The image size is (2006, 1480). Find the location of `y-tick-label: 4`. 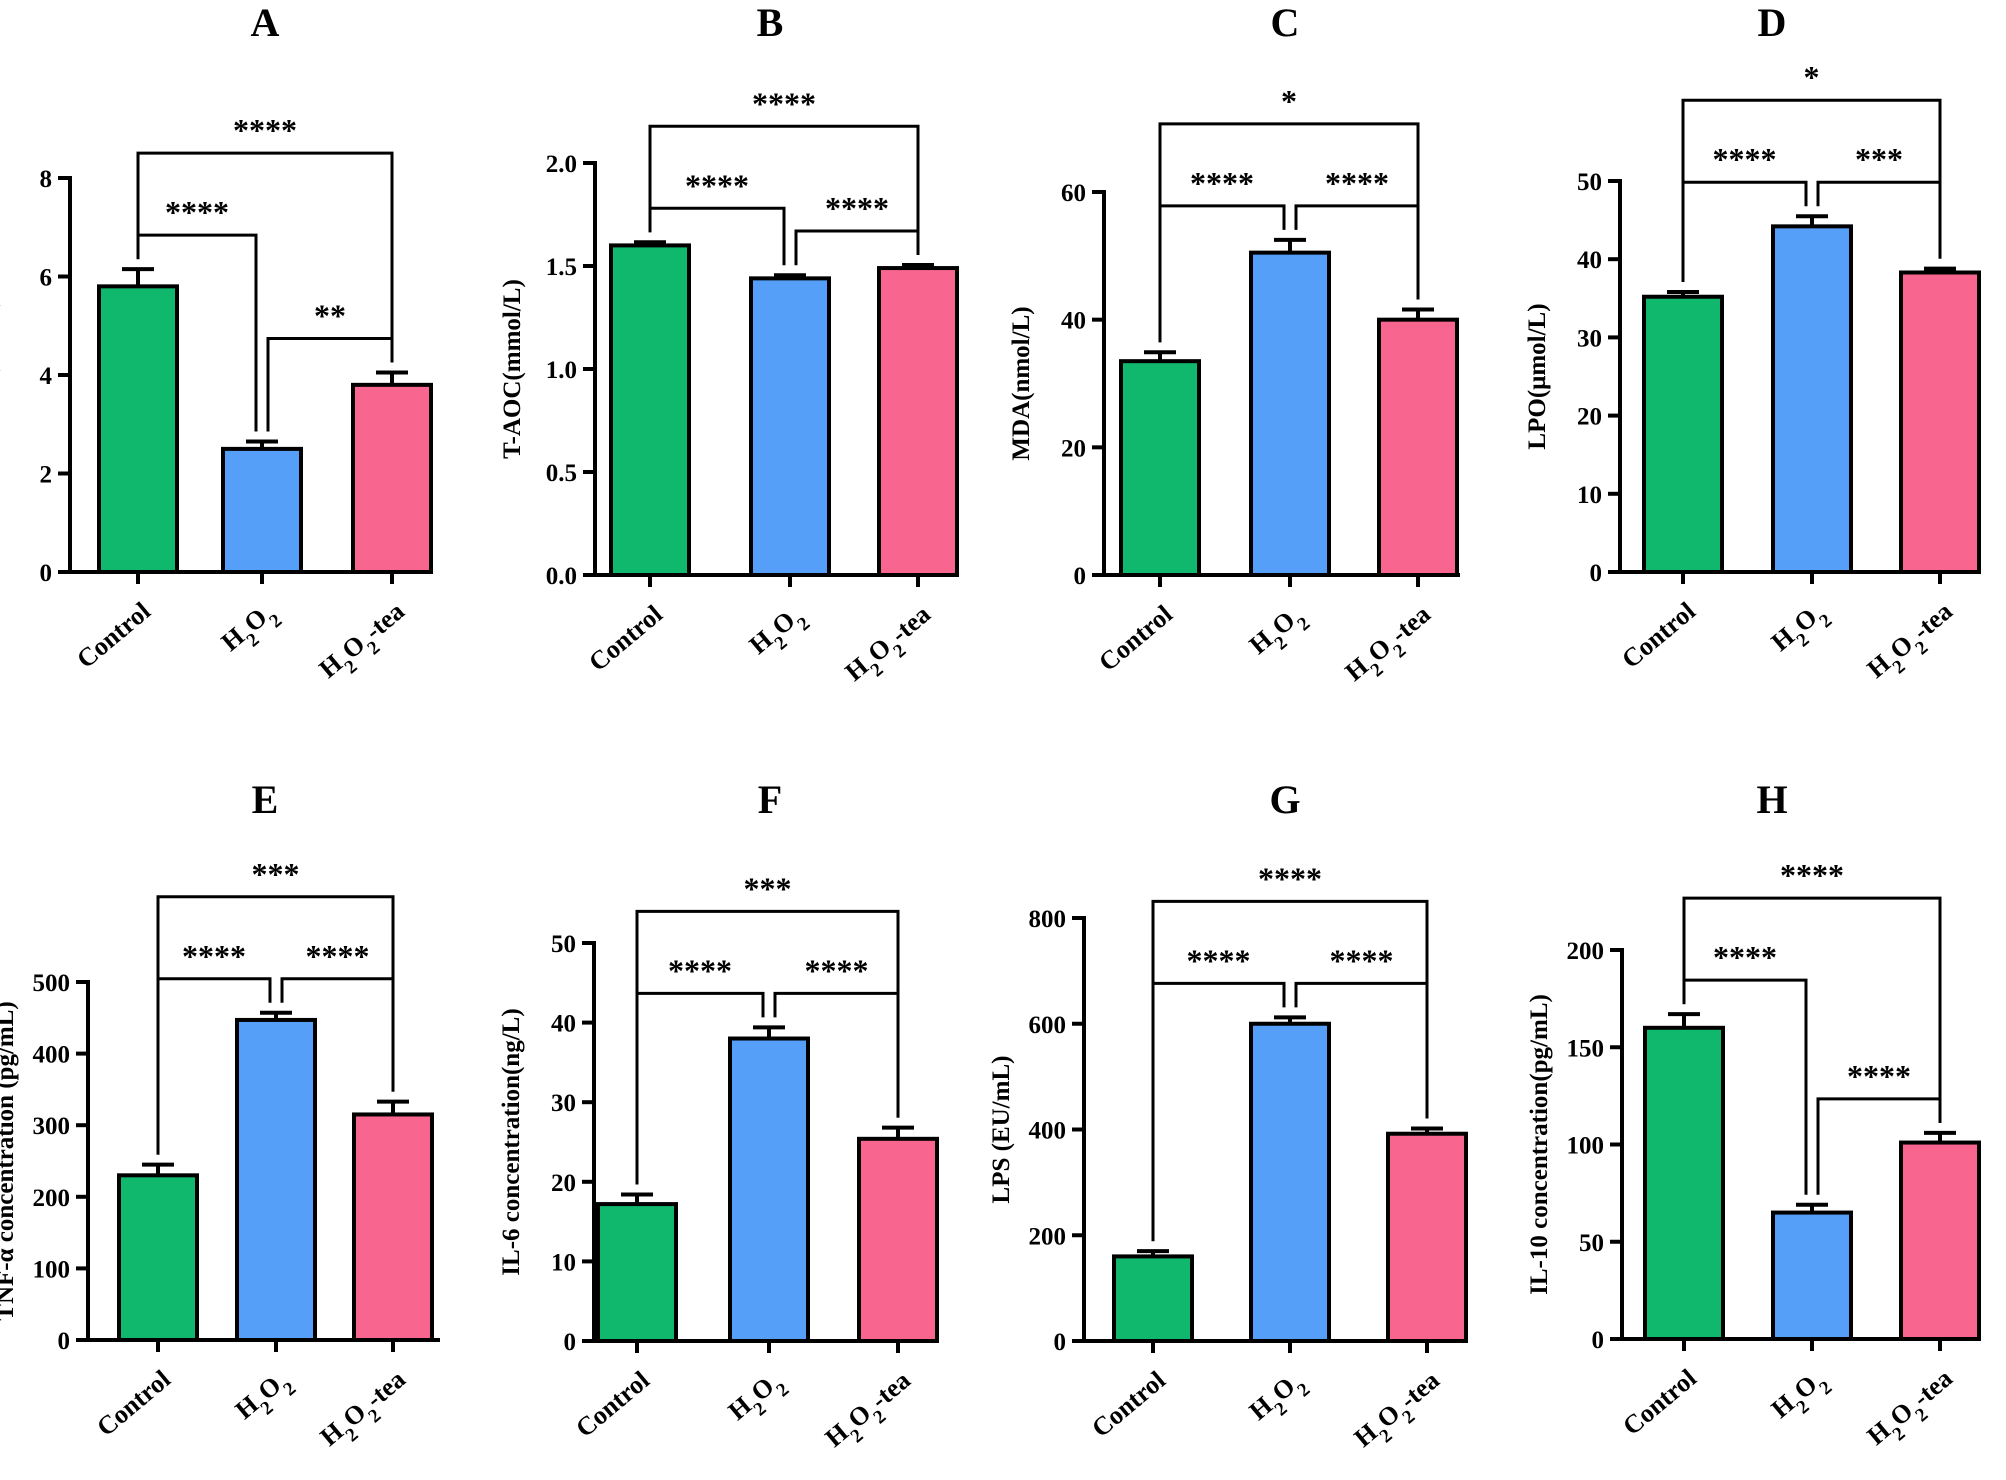

y-tick-label: 4 is located at coordinates (46, 376).